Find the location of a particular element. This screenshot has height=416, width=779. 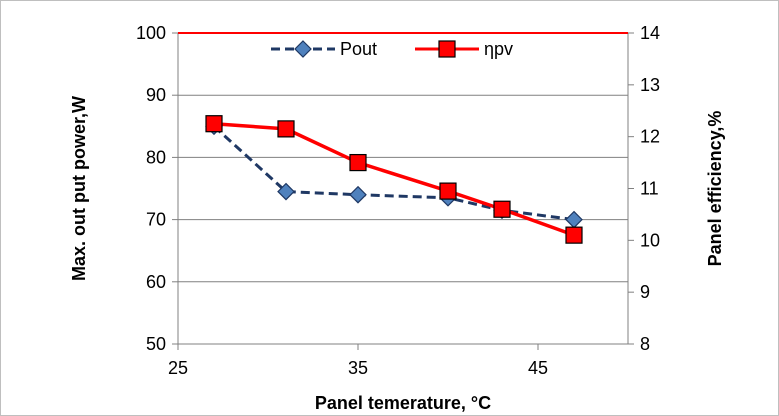

x-tick-label: 35 is located at coordinates (358, 368).